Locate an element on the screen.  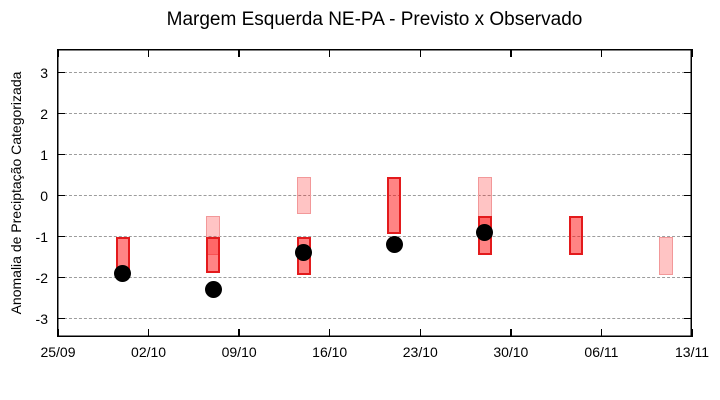
x-tick-label: 16/10 is located at coordinates (330, 352).